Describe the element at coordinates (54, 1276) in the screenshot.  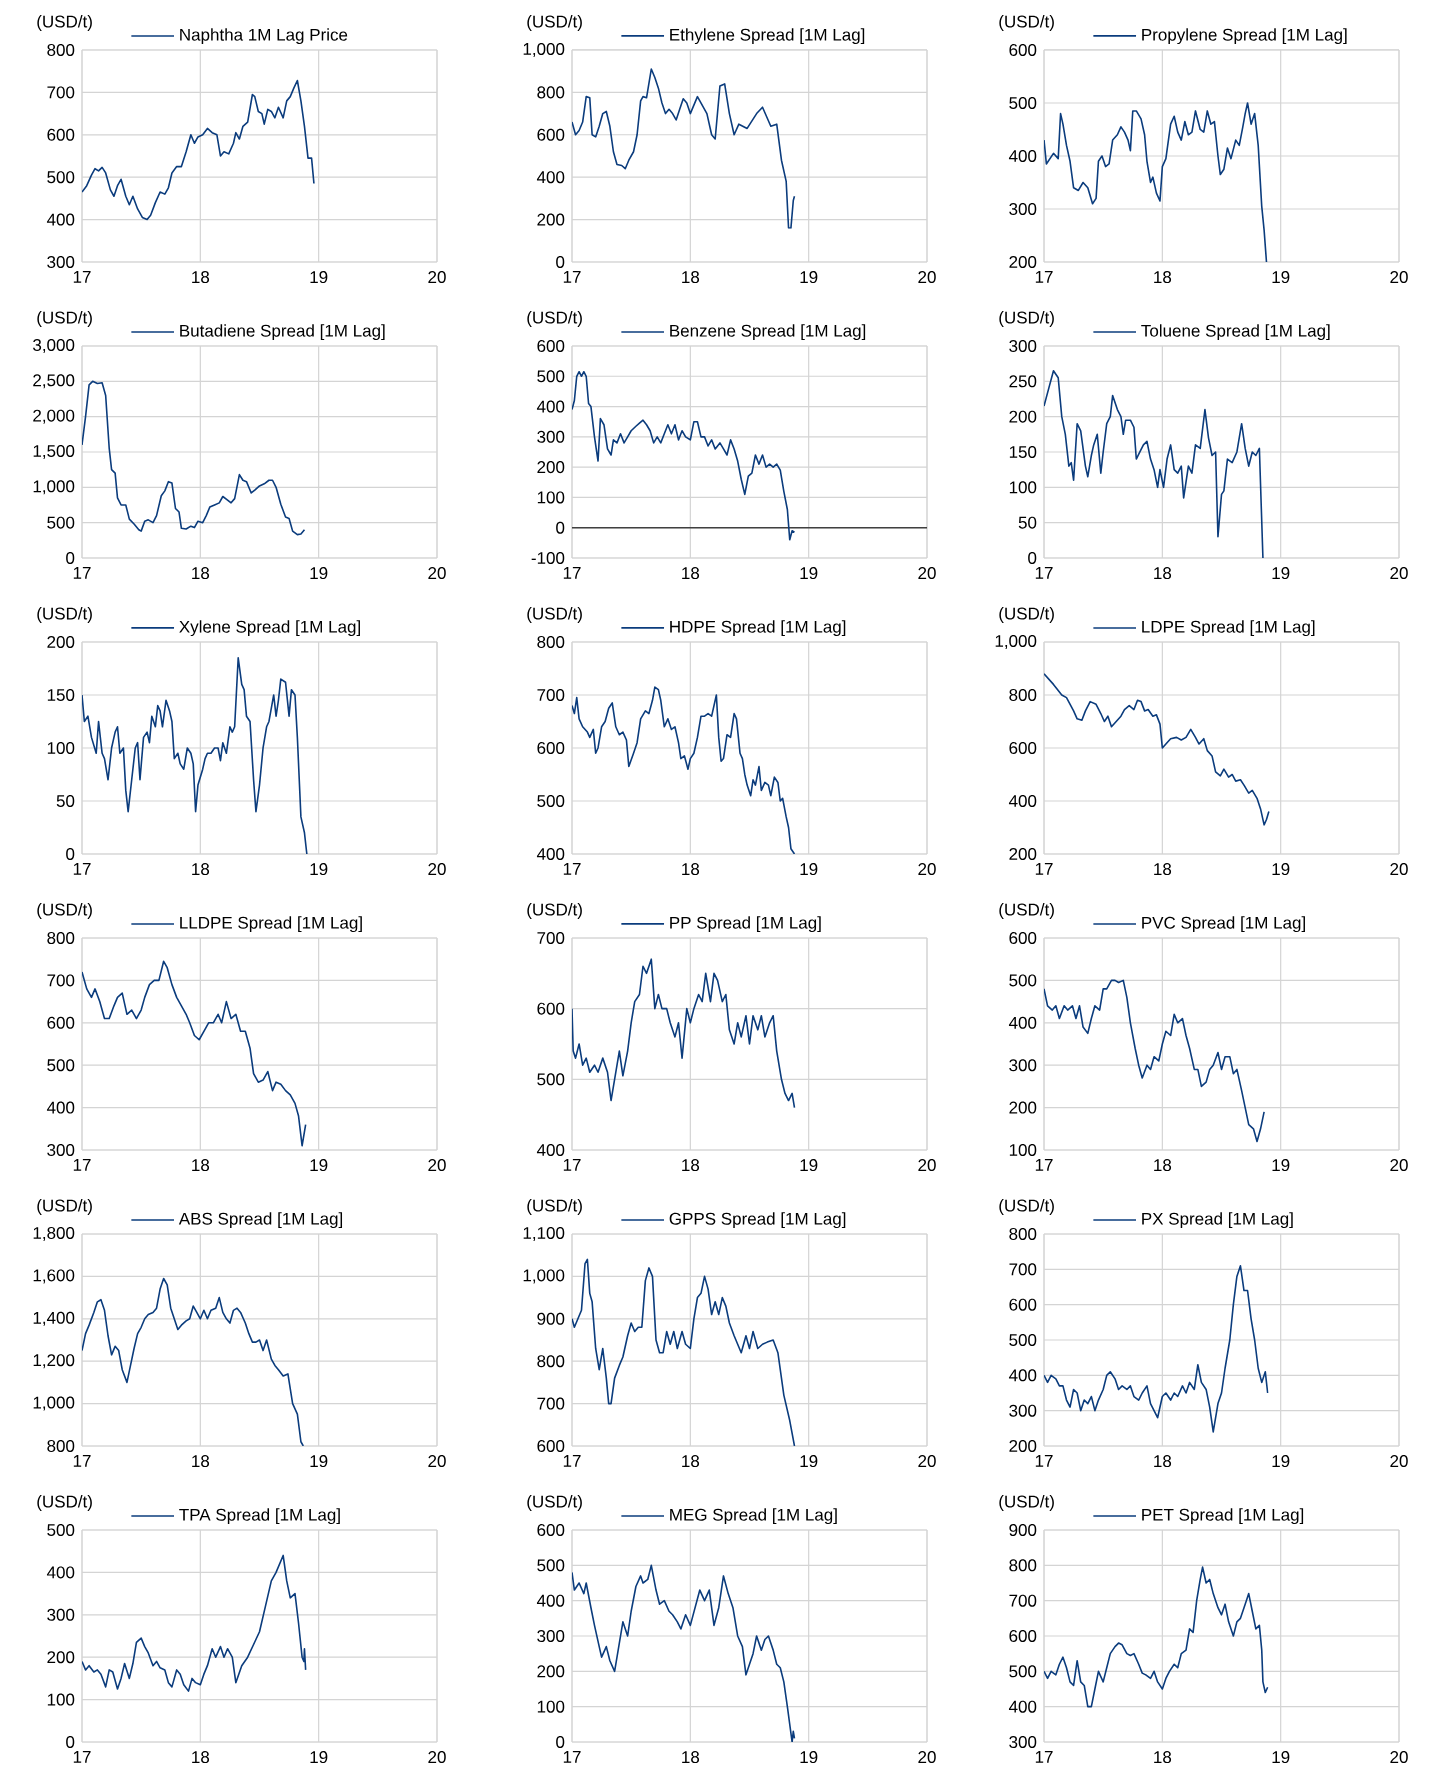
I see `y-tick-label: 1,600` at that location.